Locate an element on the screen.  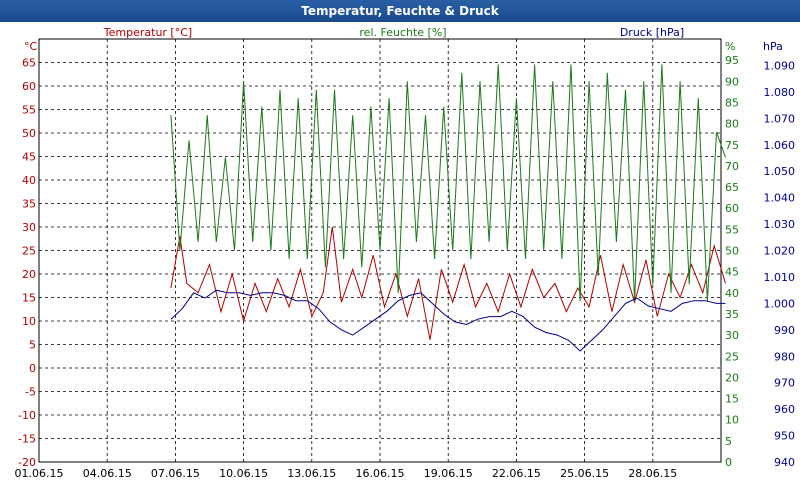
temperature-tick-label: -5 is located at coordinates (30, 392).